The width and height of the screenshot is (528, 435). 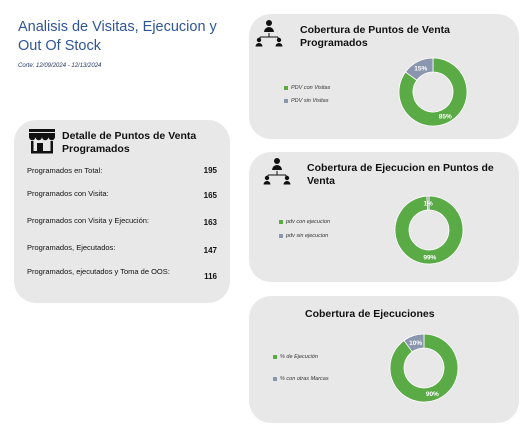 I want to click on detail-row: Programados en Total: 195, so click(x=122, y=170).